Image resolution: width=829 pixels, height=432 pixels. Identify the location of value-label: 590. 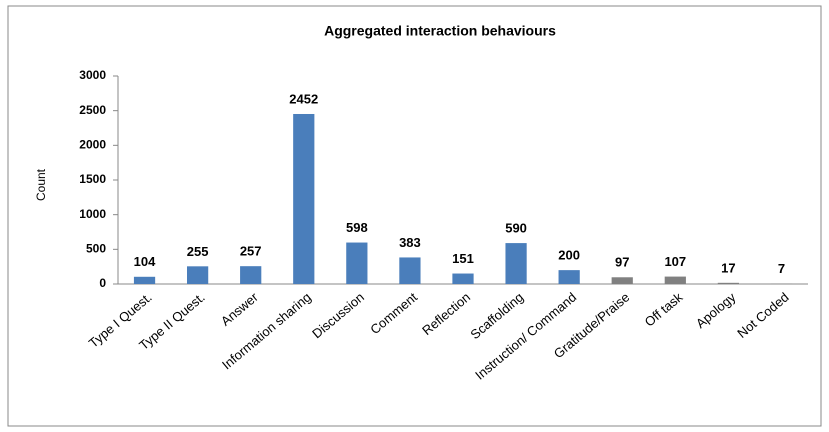
(516, 228).